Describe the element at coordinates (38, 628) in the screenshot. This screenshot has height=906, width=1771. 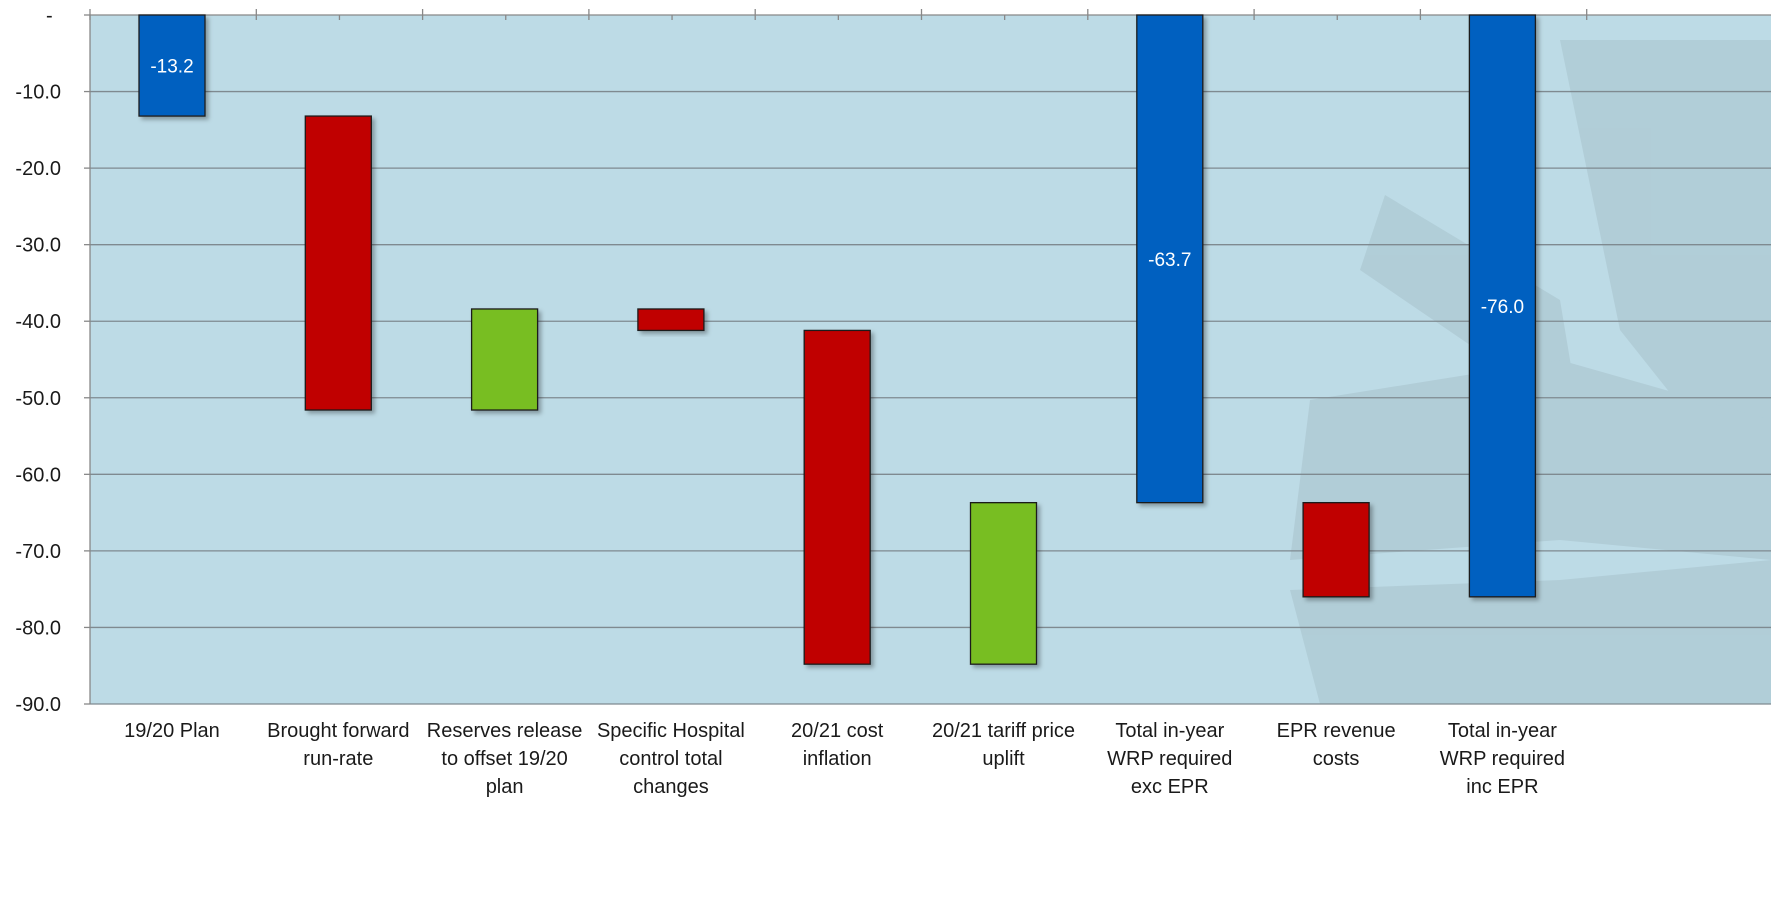
I see `y-tick-label: -80.0` at that location.